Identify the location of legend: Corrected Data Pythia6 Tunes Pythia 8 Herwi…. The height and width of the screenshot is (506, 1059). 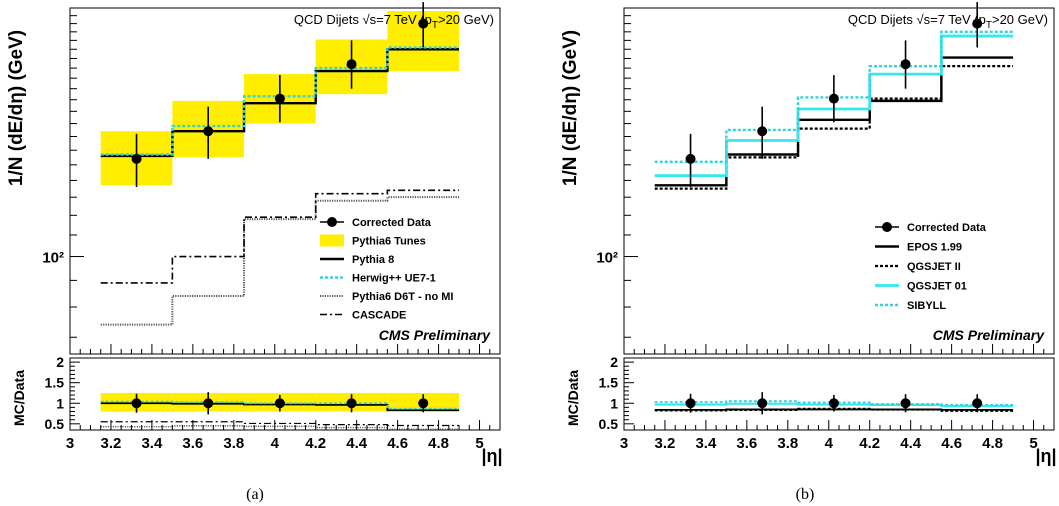
(386, 269).